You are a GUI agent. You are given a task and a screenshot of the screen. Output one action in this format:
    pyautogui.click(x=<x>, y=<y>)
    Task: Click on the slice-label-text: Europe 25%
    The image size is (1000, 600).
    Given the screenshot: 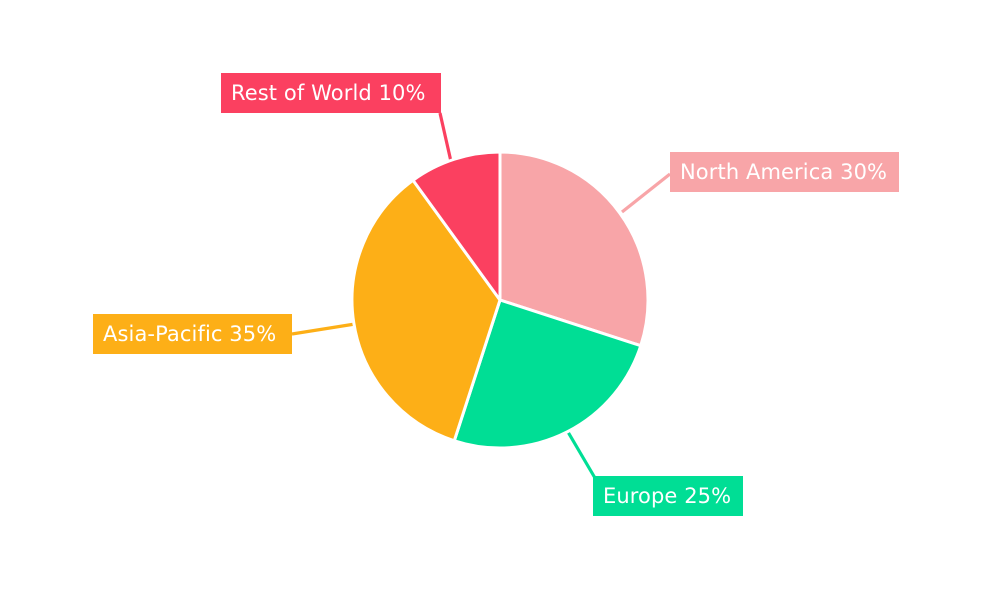 What is the action you would take?
    pyautogui.click(x=667, y=495)
    